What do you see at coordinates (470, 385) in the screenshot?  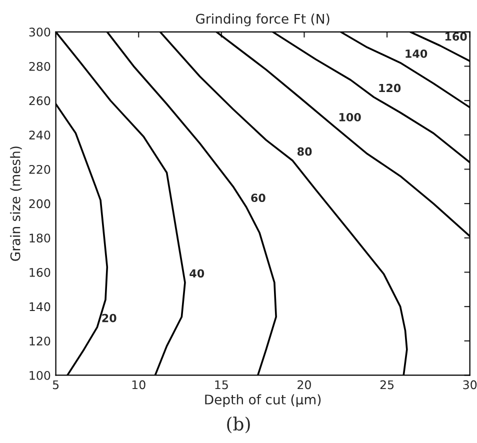 I see `x-tick-label: 30` at bounding box center [470, 385].